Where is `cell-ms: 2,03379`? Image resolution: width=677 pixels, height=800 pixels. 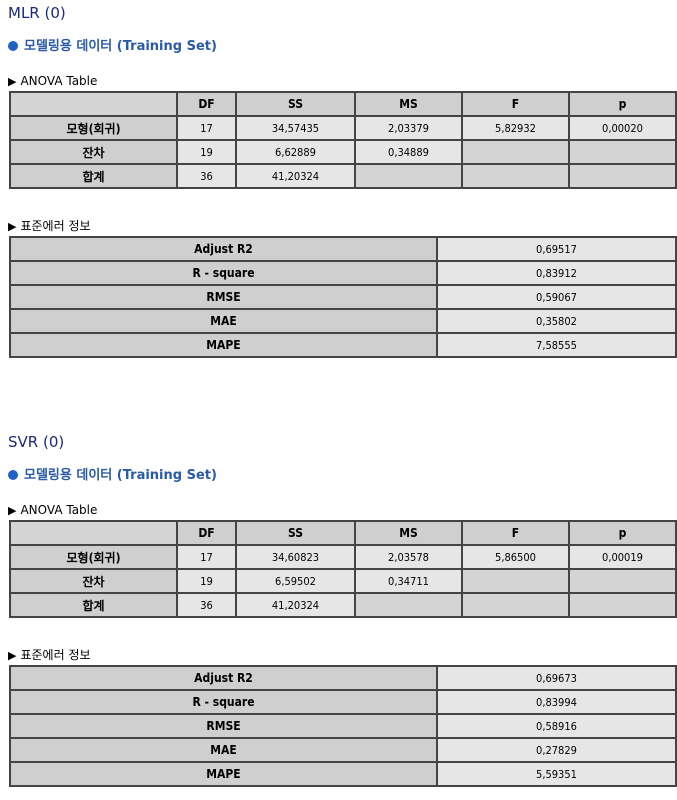
cell-ms: 2,03379 is located at coordinates (408, 128).